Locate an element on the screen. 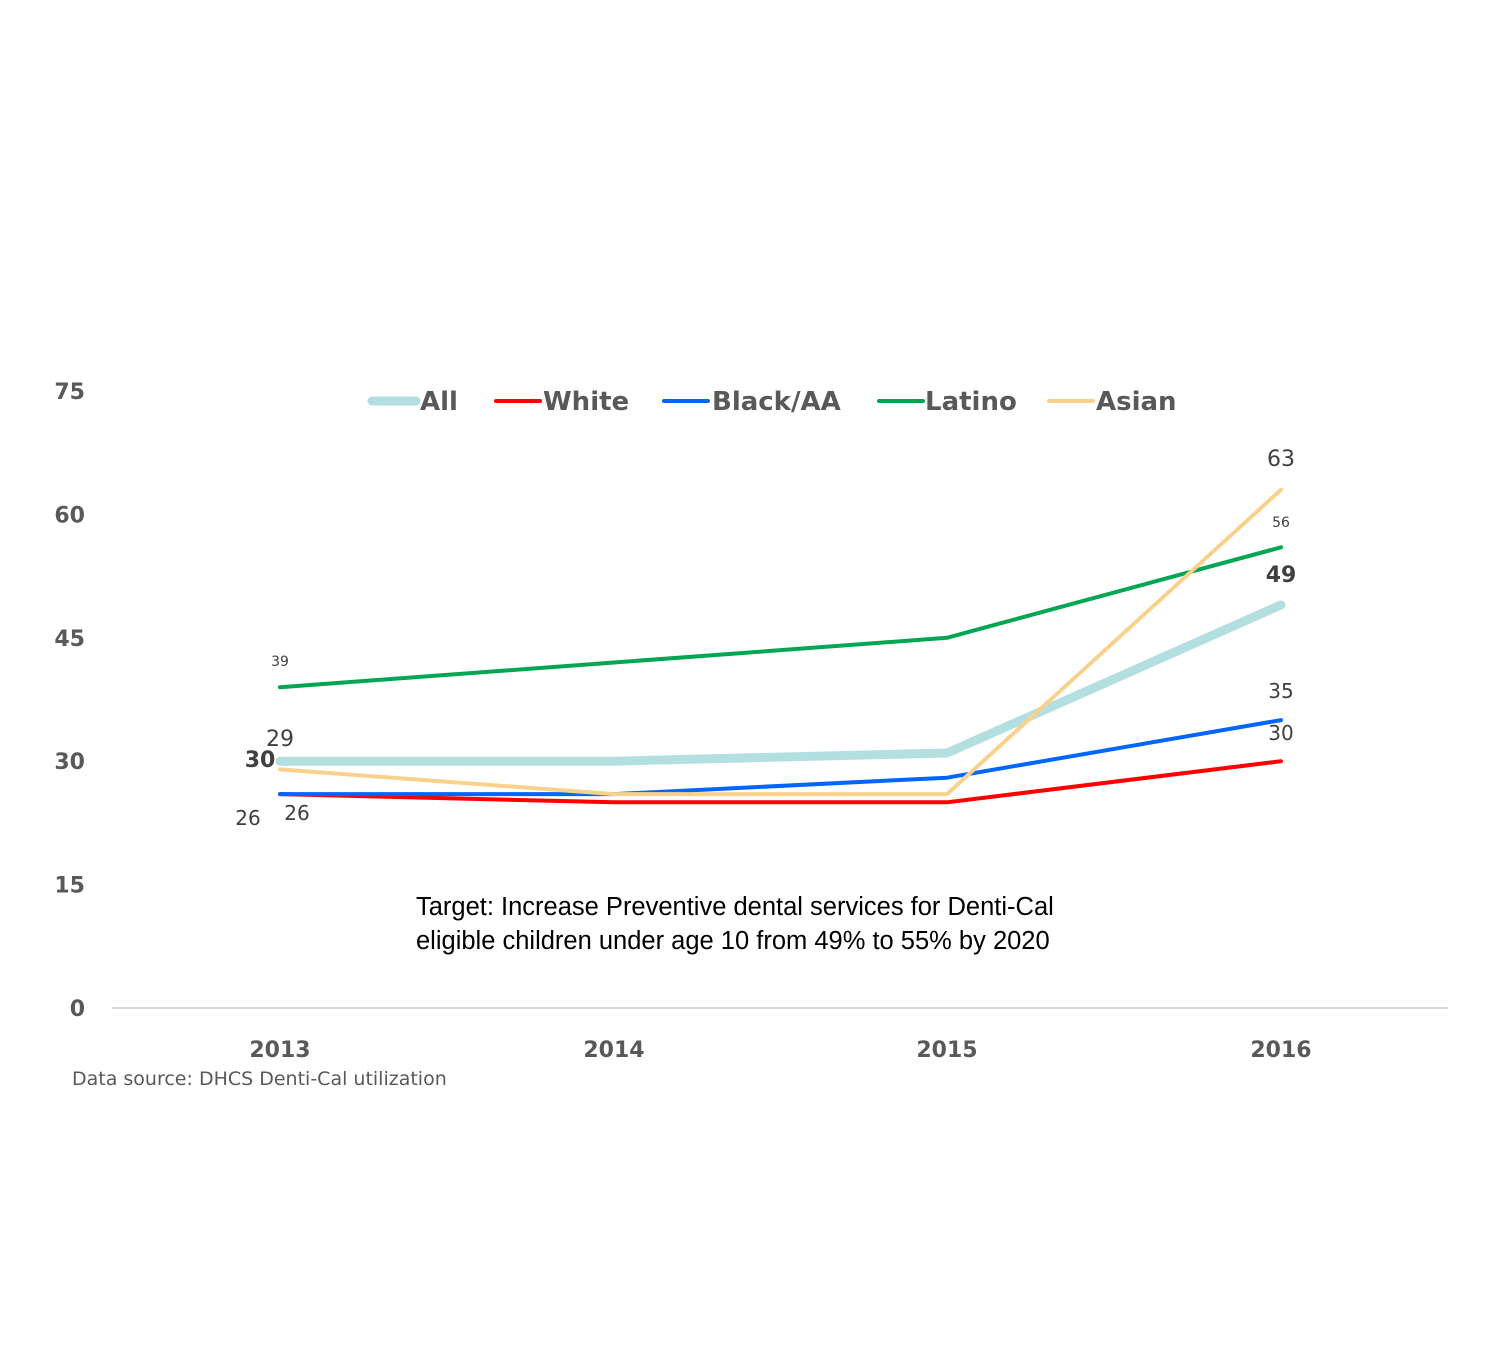 The height and width of the screenshot is (1345, 1500). x-tick-label: 2013 is located at coordinates (279, 1050).